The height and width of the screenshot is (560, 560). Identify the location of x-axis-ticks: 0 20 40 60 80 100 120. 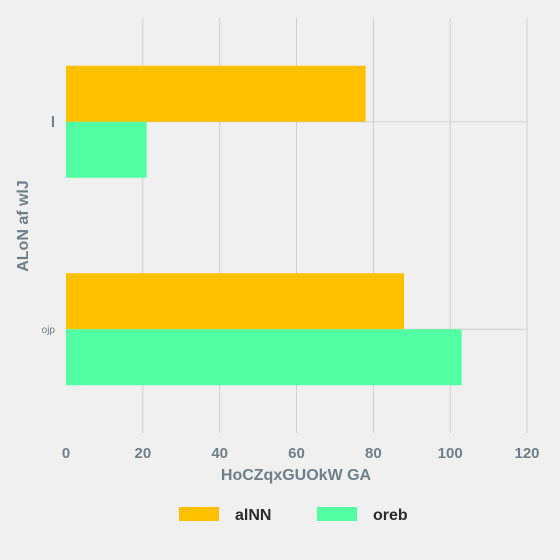
(301, 453).